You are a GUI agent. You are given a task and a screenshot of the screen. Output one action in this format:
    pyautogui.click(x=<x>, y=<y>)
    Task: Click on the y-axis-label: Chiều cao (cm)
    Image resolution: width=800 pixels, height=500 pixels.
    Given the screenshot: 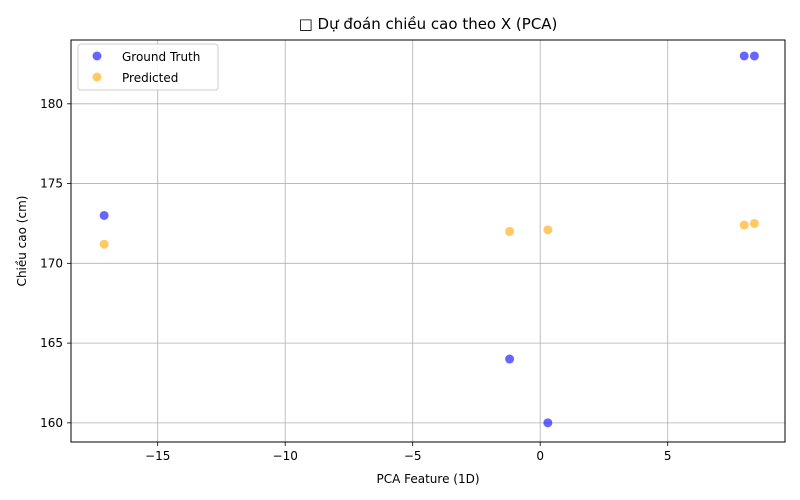 What is the action you would take?
    pyautogui.click(x=22, y=241)
    